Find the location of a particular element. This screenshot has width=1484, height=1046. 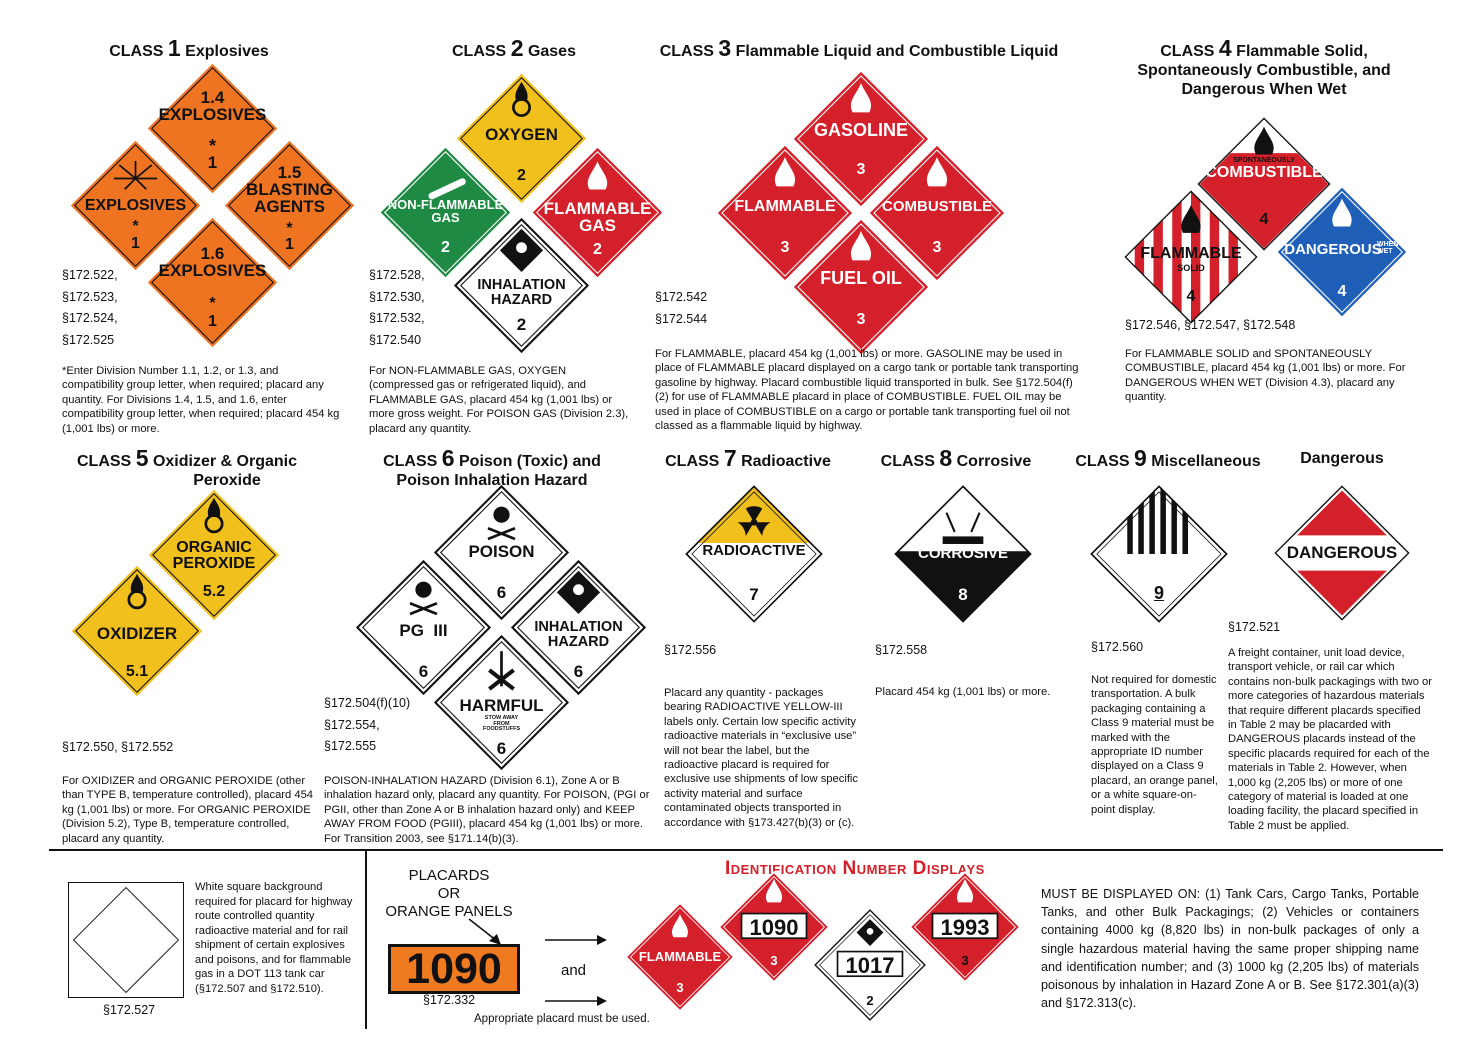

placard-label: CORROSIVE is located at coordinates (962, 553).